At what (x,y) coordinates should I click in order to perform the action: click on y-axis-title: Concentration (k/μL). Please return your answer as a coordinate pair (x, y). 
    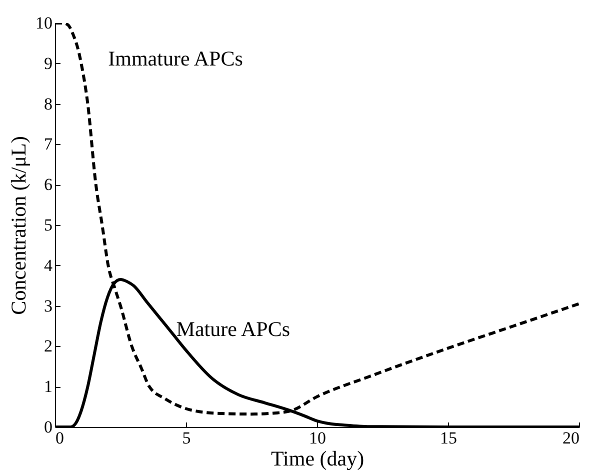
    Looking at the image, I should click on (18, 225).